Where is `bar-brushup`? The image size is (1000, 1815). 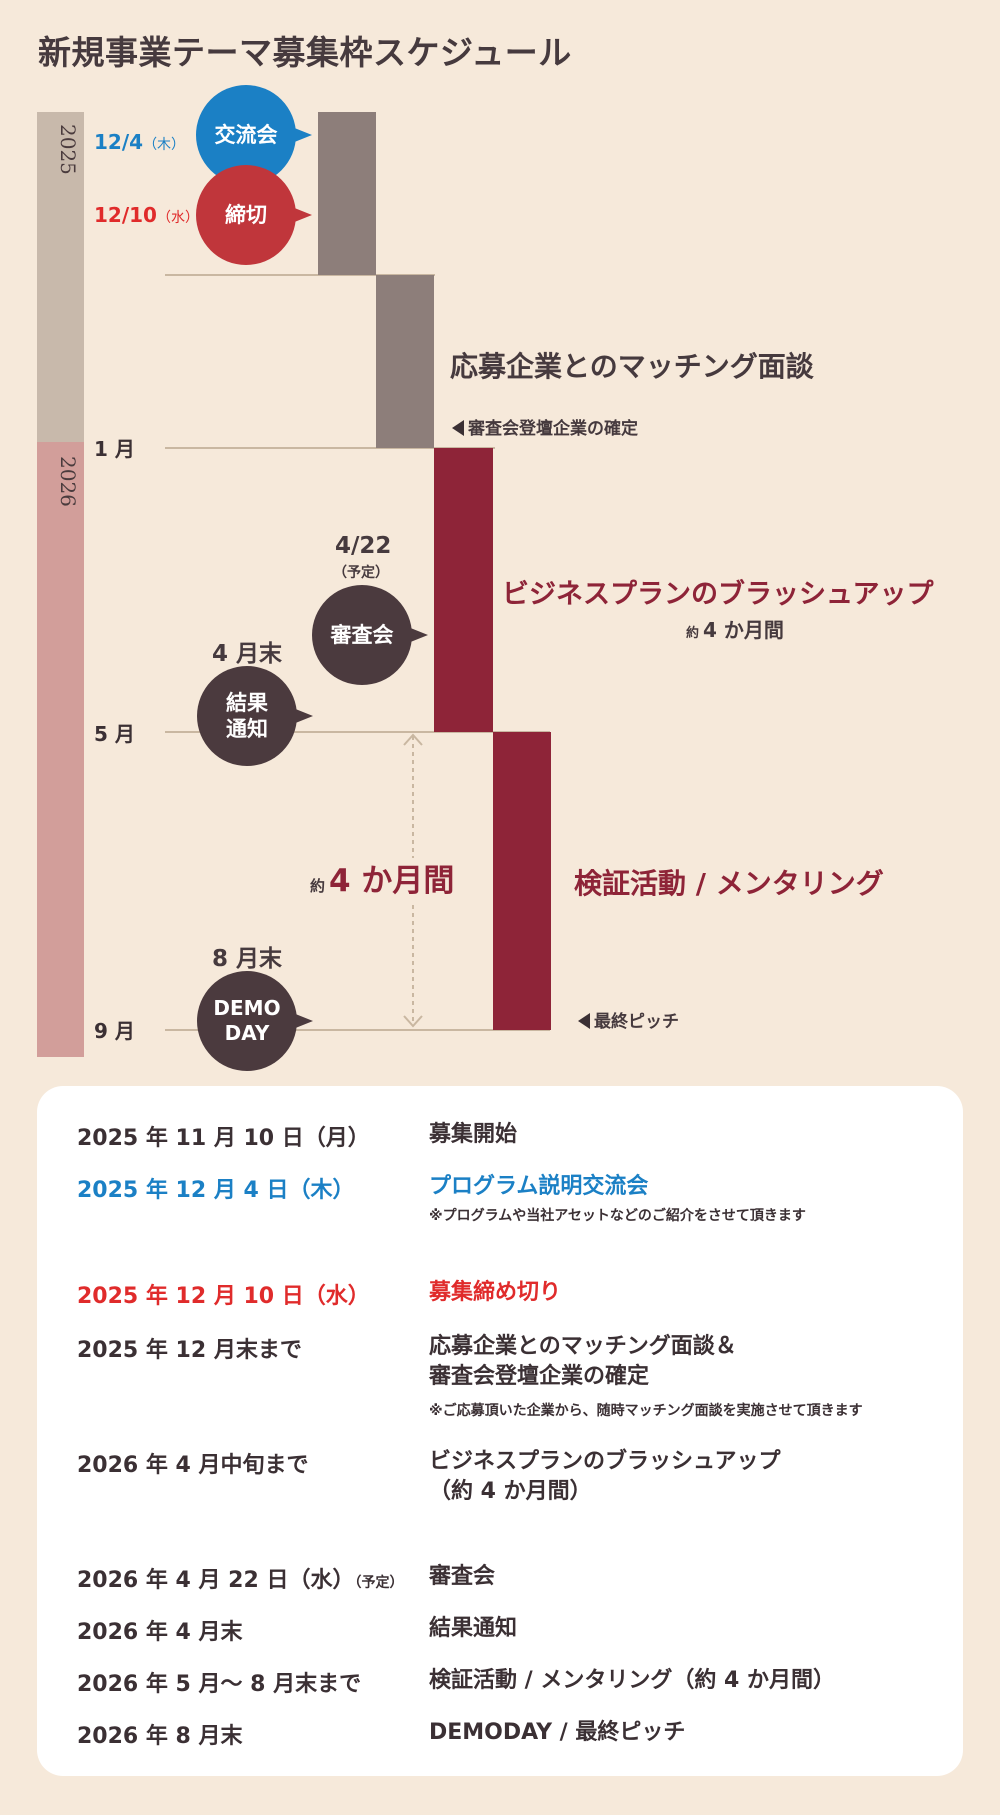
bar-brushup is located at coordinates (463, 590).